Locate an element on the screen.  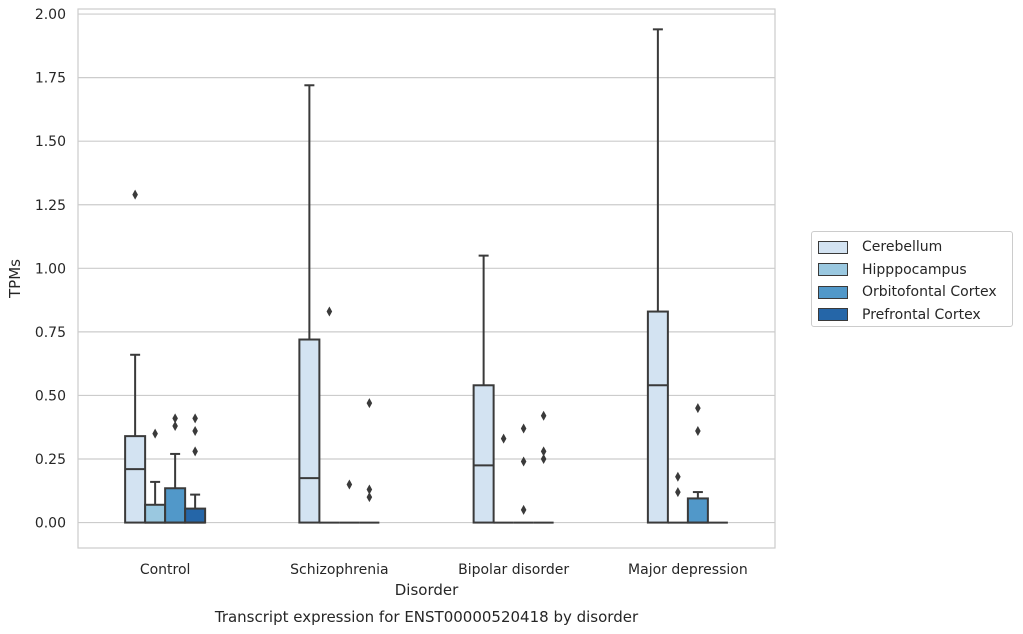
x-tick-label: Major depression is located at coordinates (688, 570).